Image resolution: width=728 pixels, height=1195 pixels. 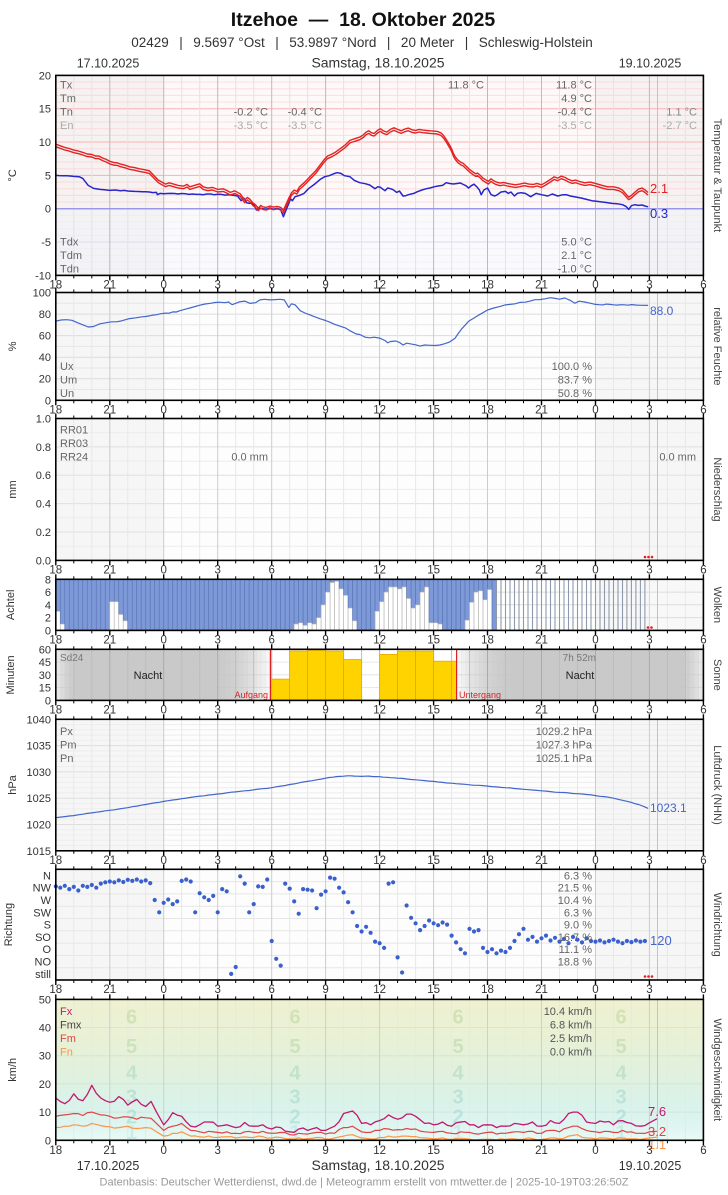 What do you see at coordinates (43, 448) in the screenshot?
I see `svg-text: 0.8` at bounding box center [43, 448].